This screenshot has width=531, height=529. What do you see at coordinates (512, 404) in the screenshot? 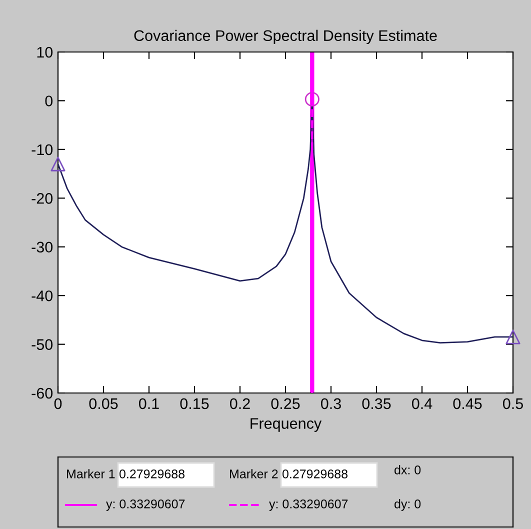
I see `x-tick-label: 0.5` at bounding box center [512, 404].